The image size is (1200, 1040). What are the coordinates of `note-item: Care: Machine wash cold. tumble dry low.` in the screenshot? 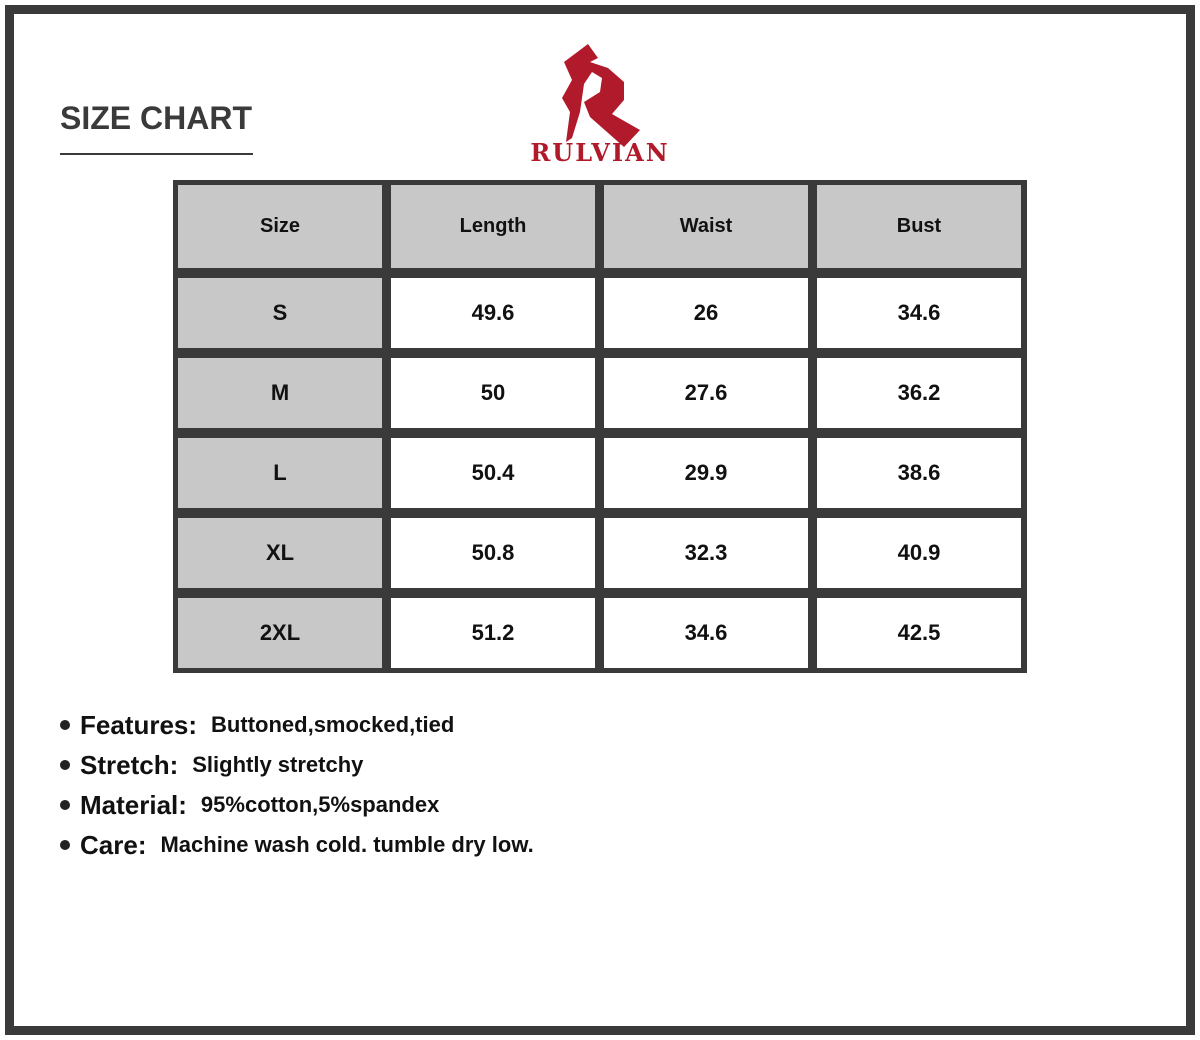 It's located at (297, 845).